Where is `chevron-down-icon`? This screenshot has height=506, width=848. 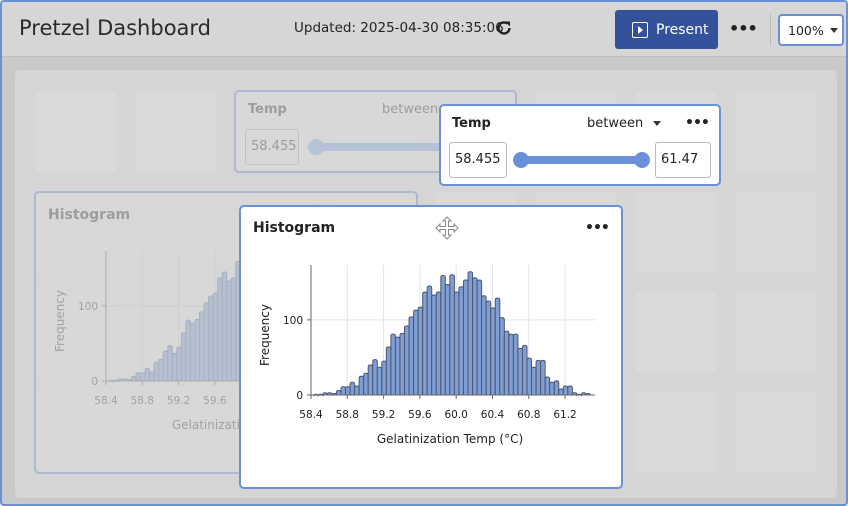
chevron-down-icon is located at coordinates (833, 30).